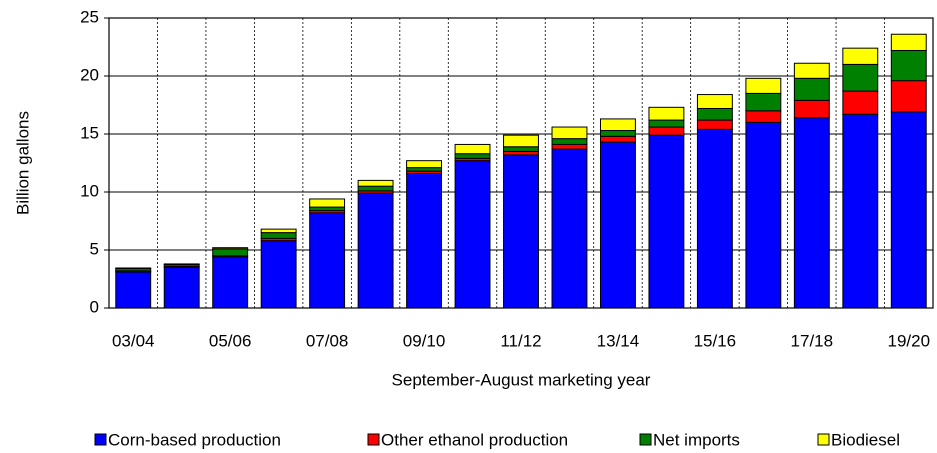  What do you see at coordinates (474, 439) in the screenshot?
I see `legend-label: Other ethanol production` at bounding box center [474, 439].